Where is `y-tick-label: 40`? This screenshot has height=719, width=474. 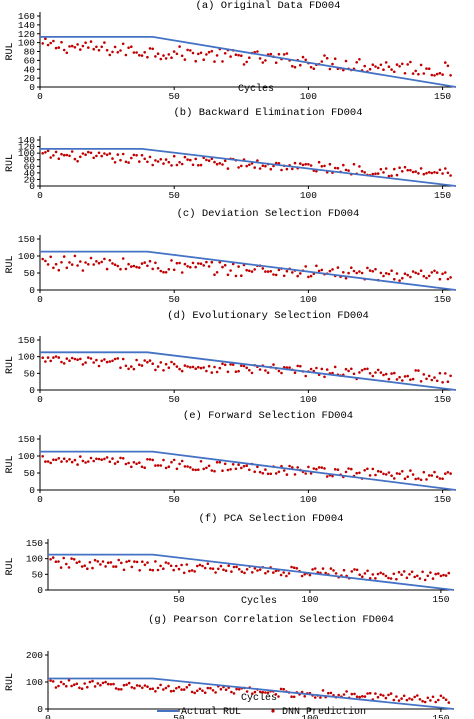
y-tick-label: 40 is located at coordinates (30, 69).